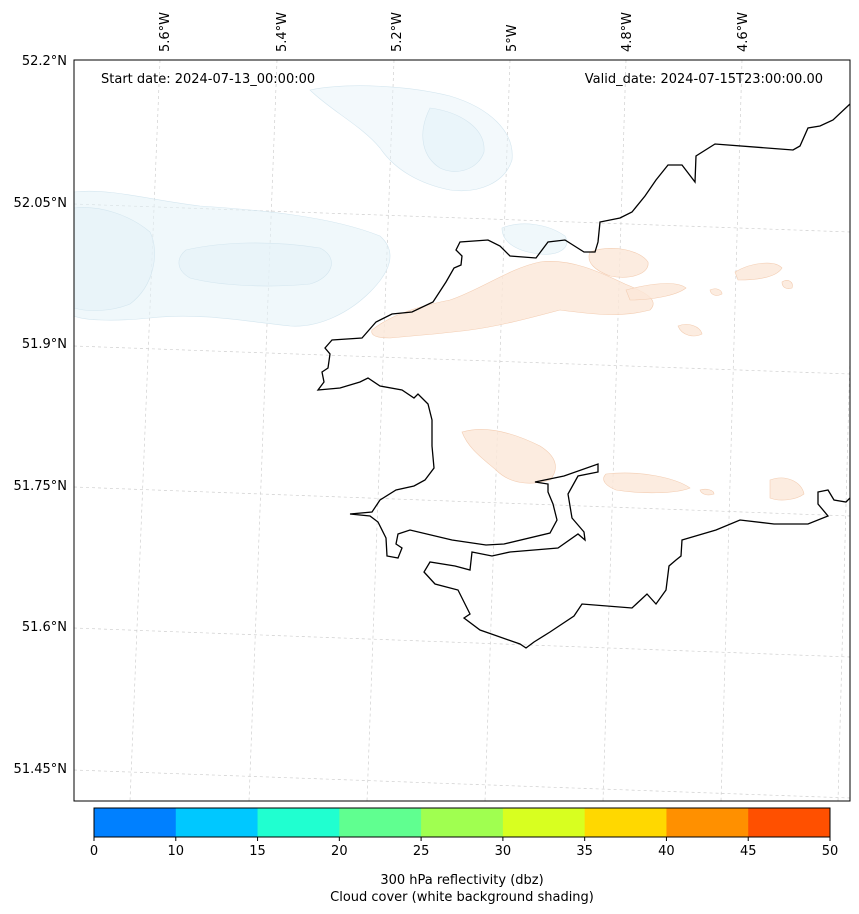 The width and height of the screenshot is (859, 914). What do you see at coordinates (339, 851) in the screenshot?
I see `colorbar-tick-label: 20` at bounding box center [339, 851].